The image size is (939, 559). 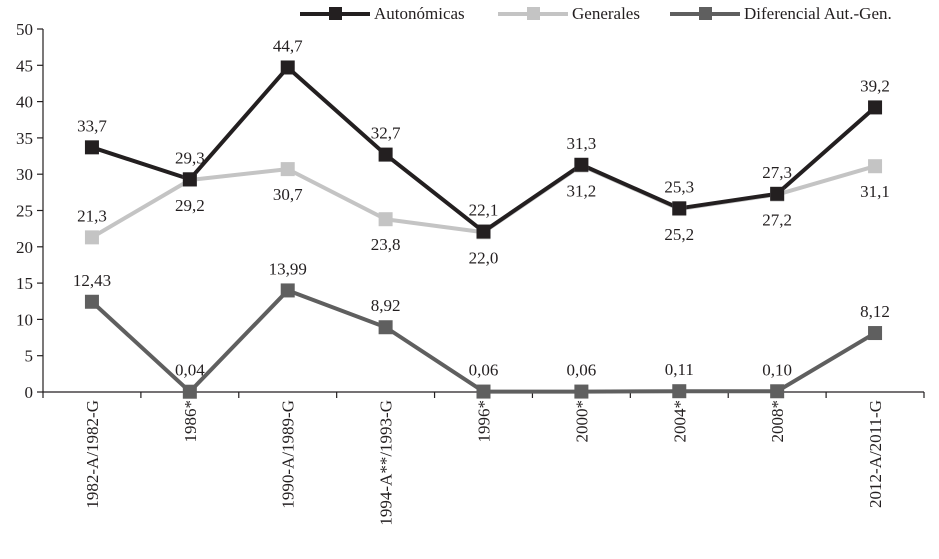 What do you see at coordinates (484, 421) in the screenshot?
I see `x-tick-label: 1996*` at bounding box center [484, 421].